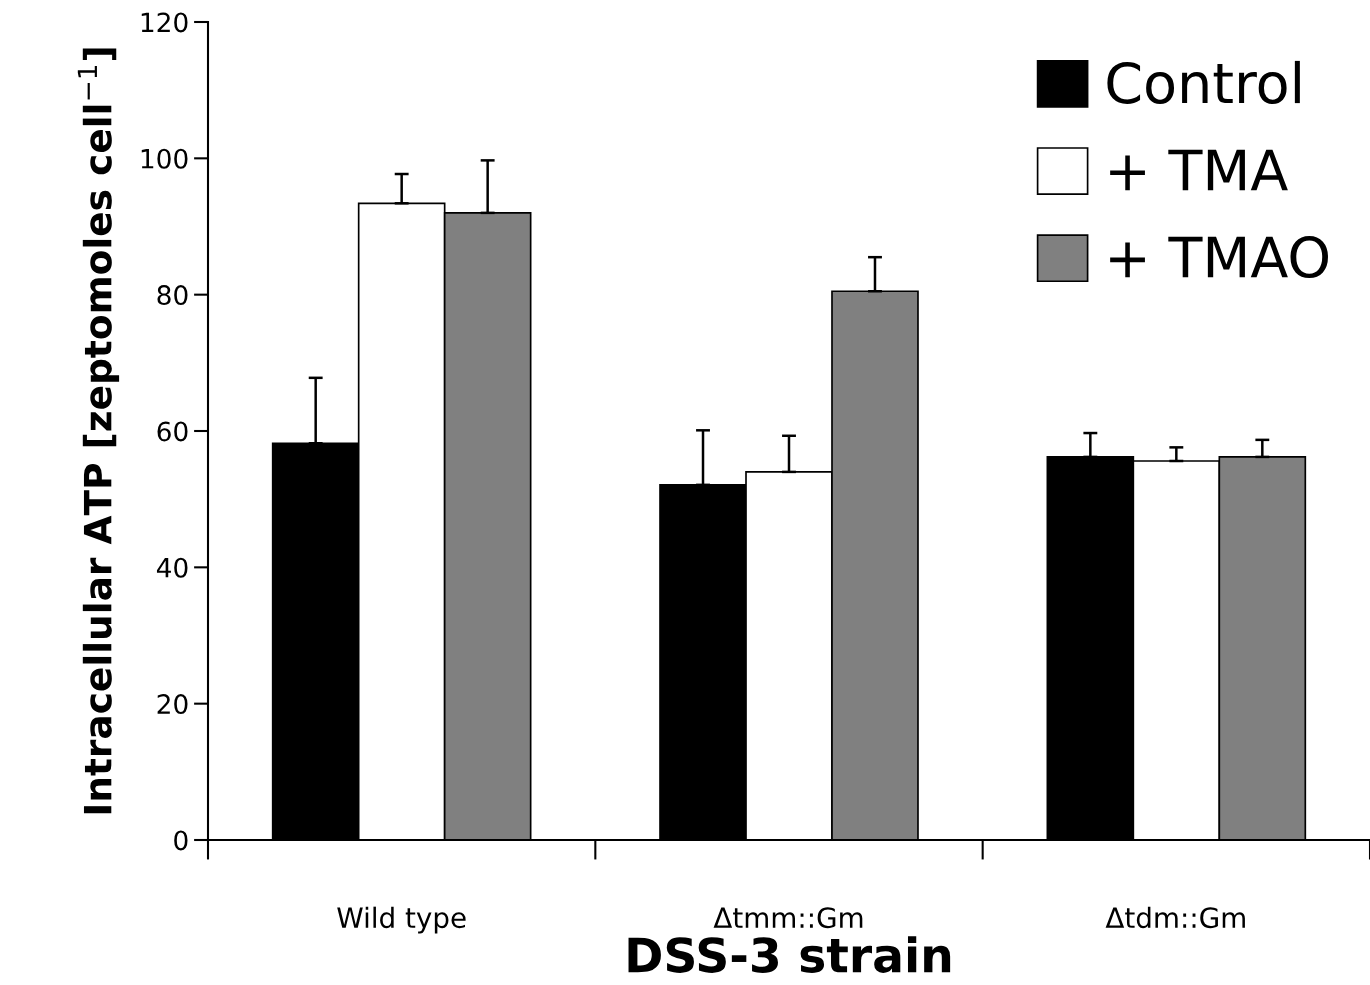 The width and height of the screenshot is (1370, 985). I want to click on legend-label: Control, so click(1203, 82).